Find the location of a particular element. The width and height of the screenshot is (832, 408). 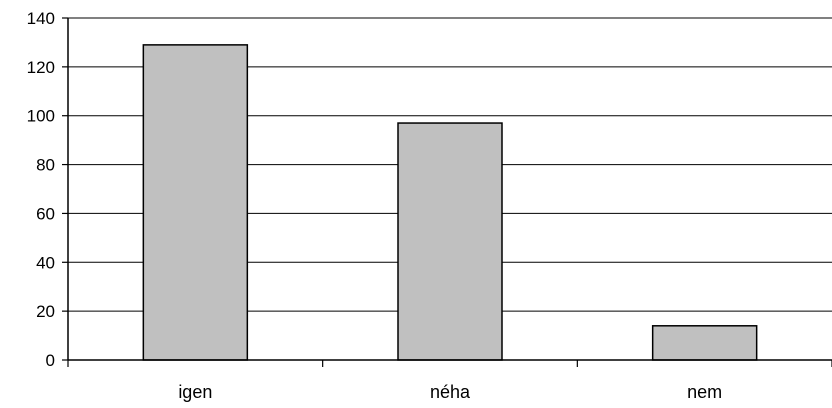

y-tick-label: 60 is located at coordinates (45, 213).